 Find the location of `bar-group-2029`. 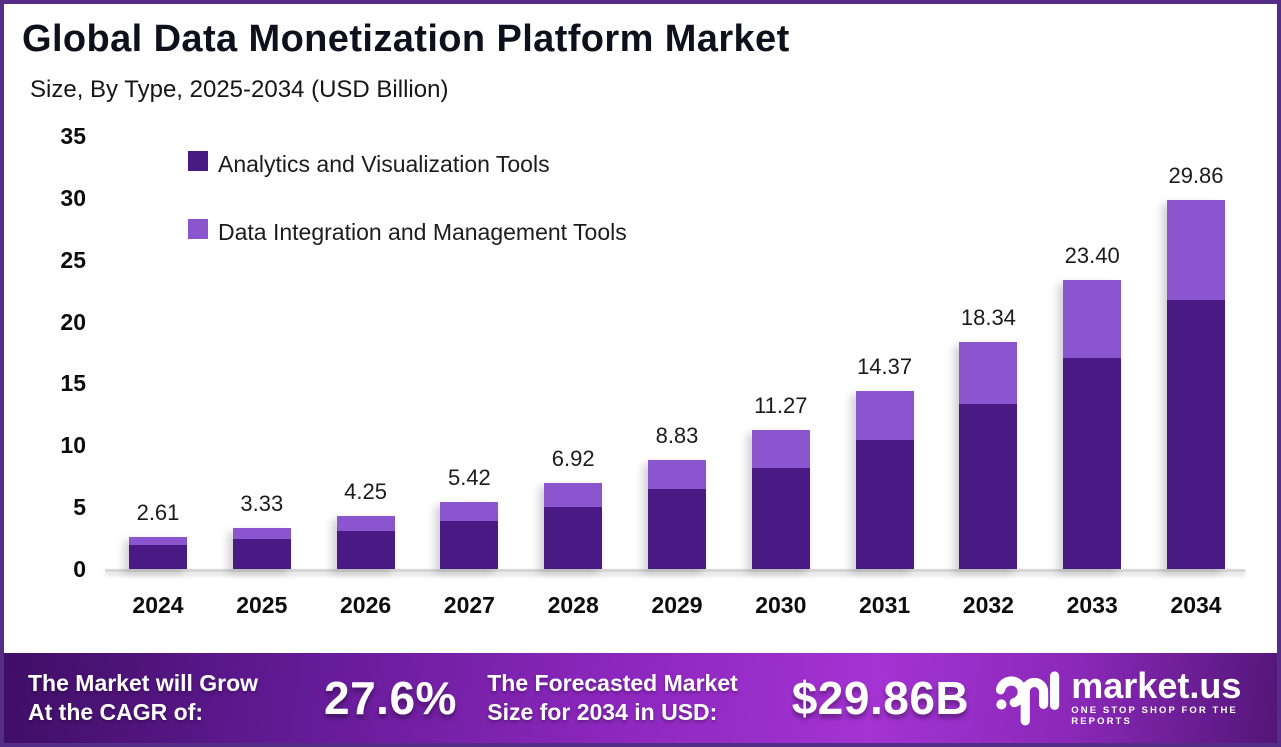

bar-group-2029 is located at coordinates (677, 514).